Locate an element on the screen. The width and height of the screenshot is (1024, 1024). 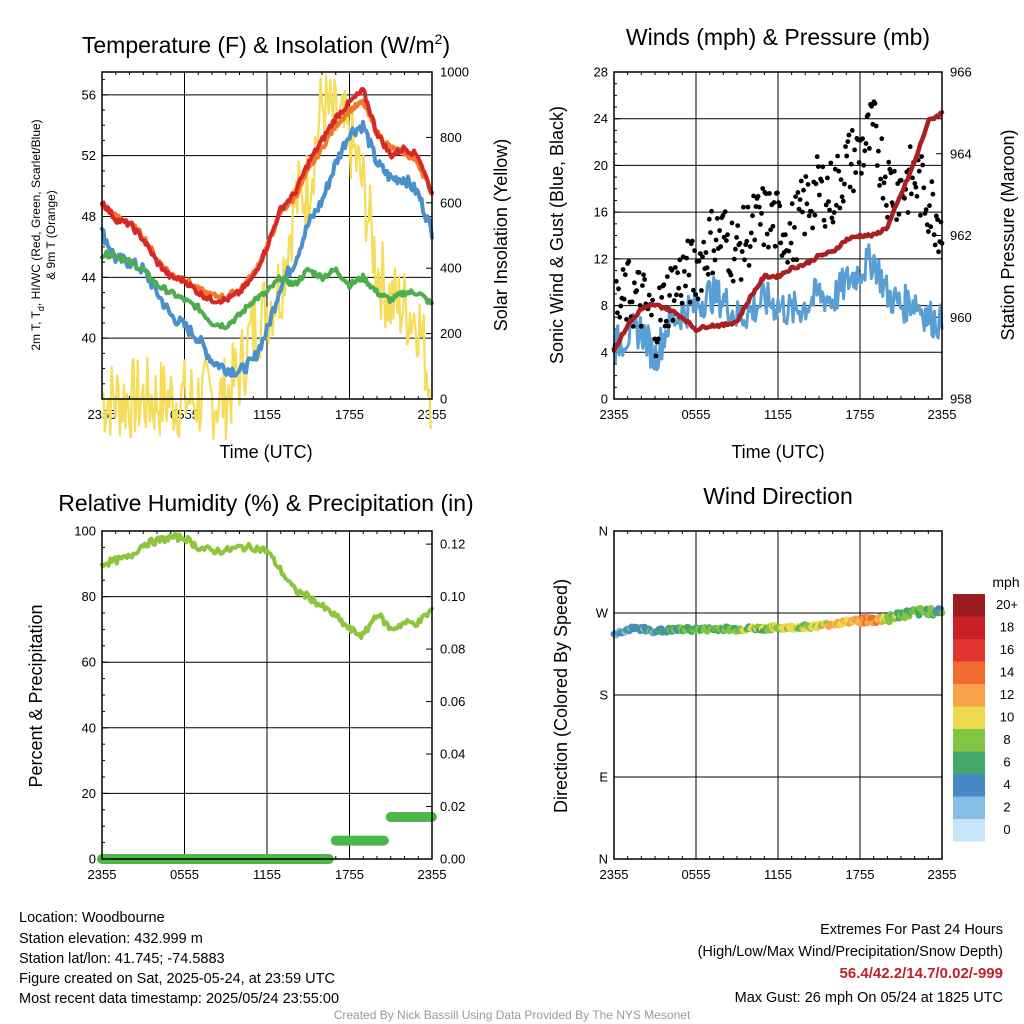
x-tick-label: 1155 is located at coordinates (778, 874).